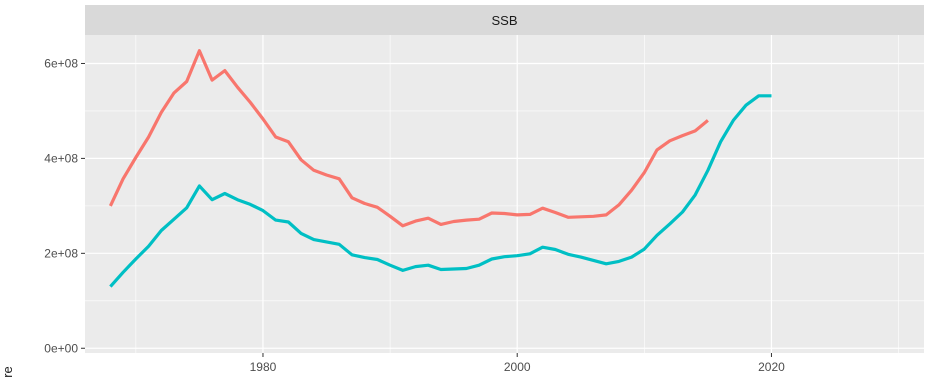 The height and width of the screenshot is (382, 929). Describe the element at coordinates (7, 372) in the screenshot. I see `y-axis-title: re` at that location.